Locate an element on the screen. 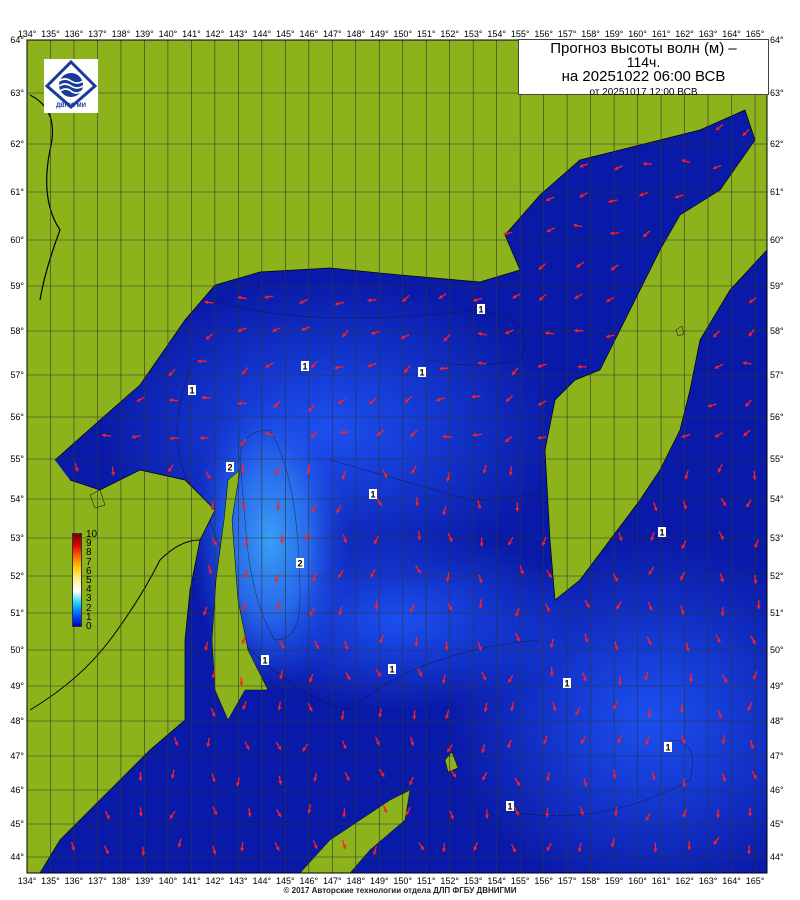  legend-label: 1 is located at coordinates (89, 617).